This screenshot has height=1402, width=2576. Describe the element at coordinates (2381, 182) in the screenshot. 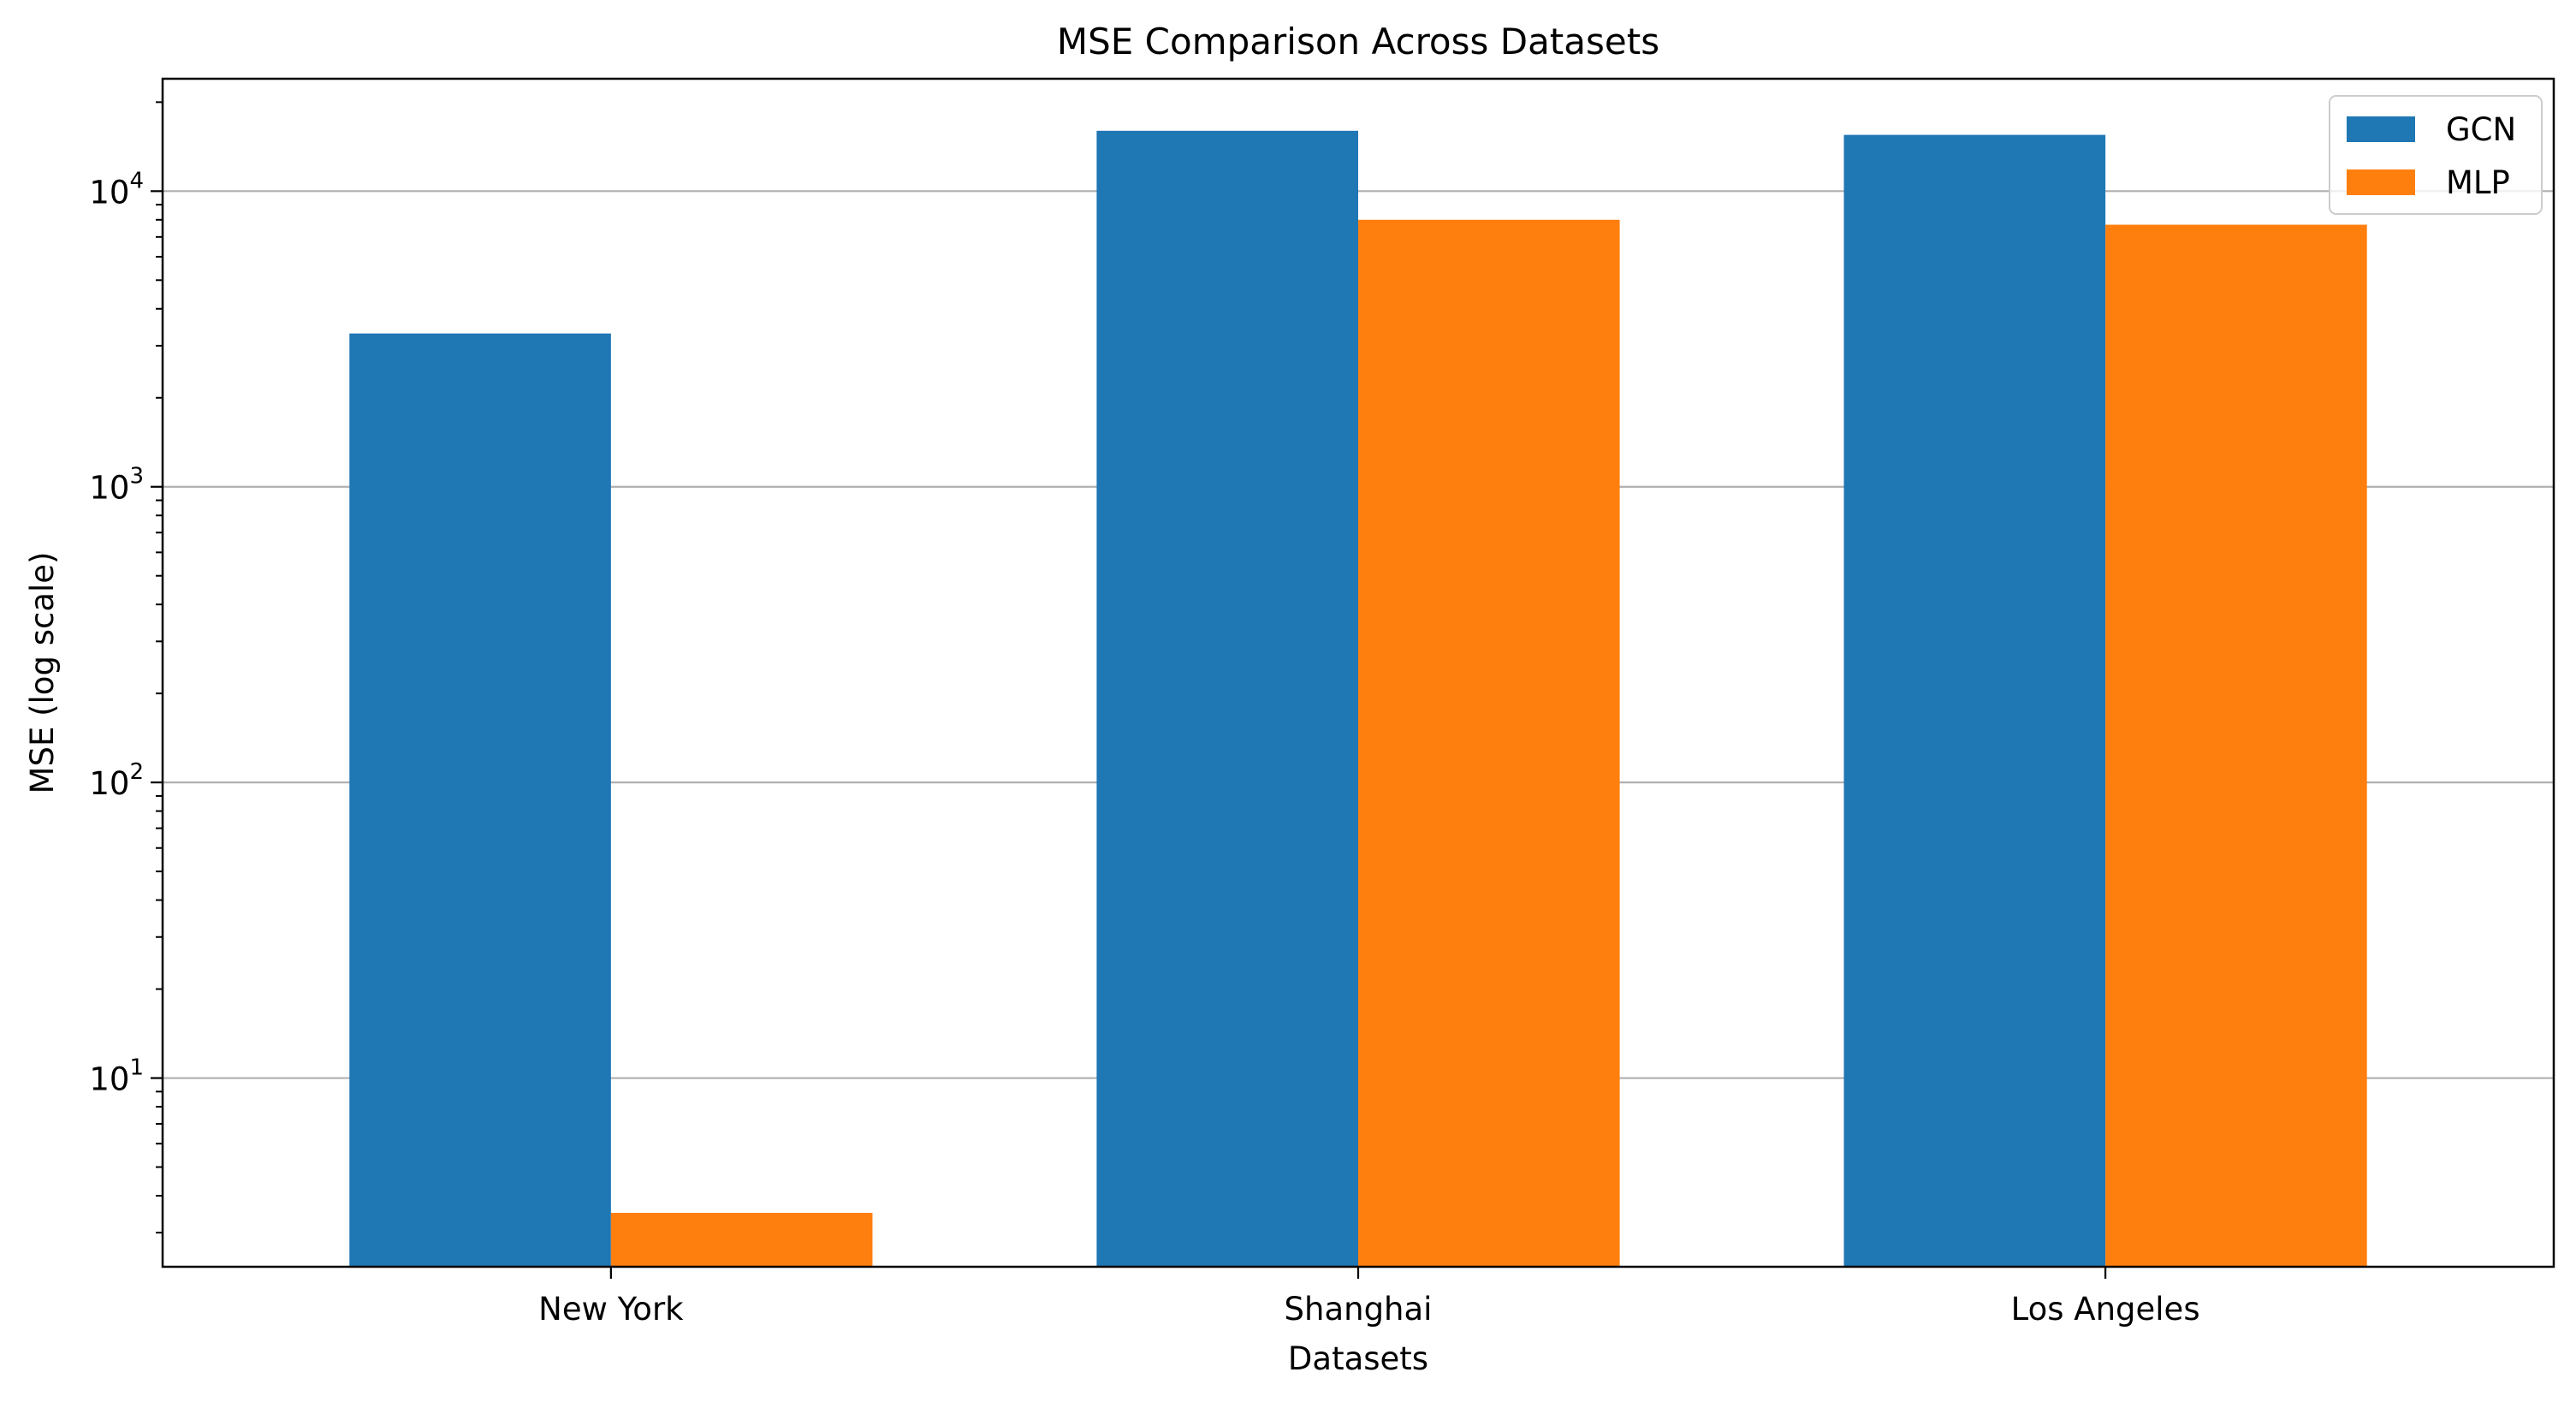

I see `legend-swatch-mlp` at that location.